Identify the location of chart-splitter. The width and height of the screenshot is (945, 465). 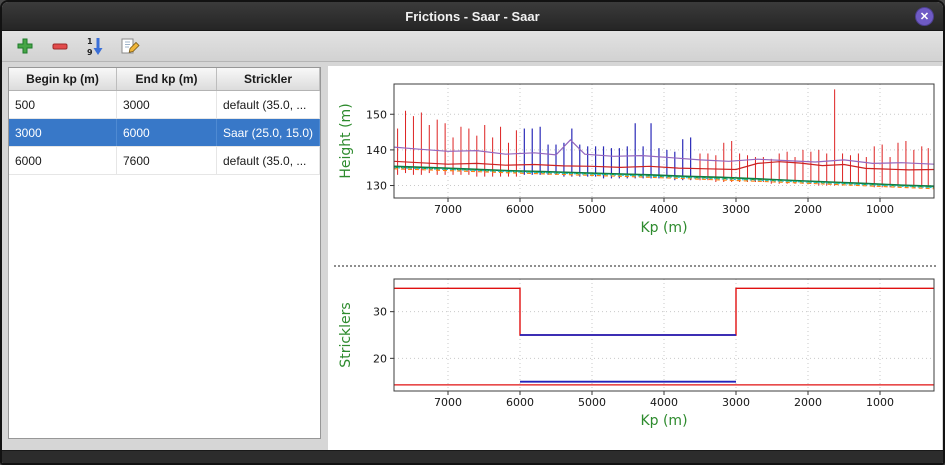
(635, 267).